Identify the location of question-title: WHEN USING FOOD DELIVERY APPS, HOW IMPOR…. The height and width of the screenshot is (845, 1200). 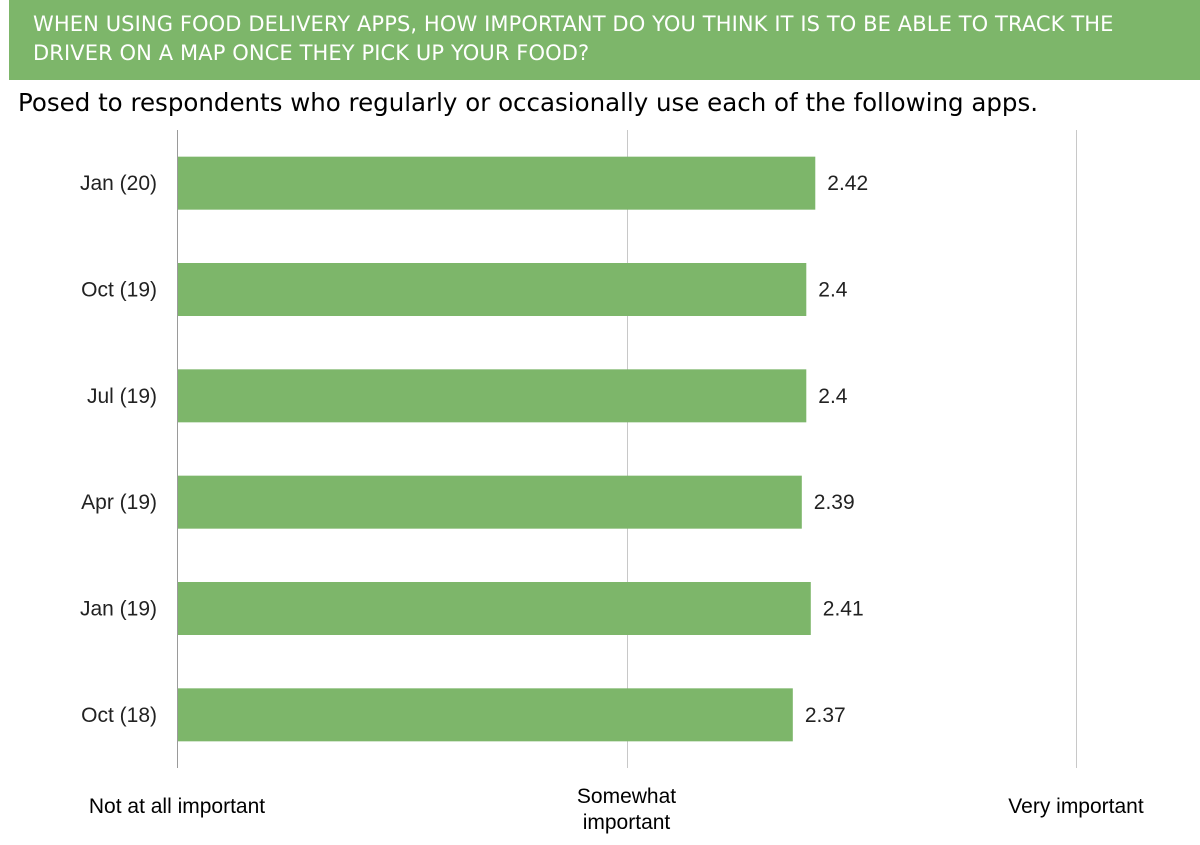
(573, 38).